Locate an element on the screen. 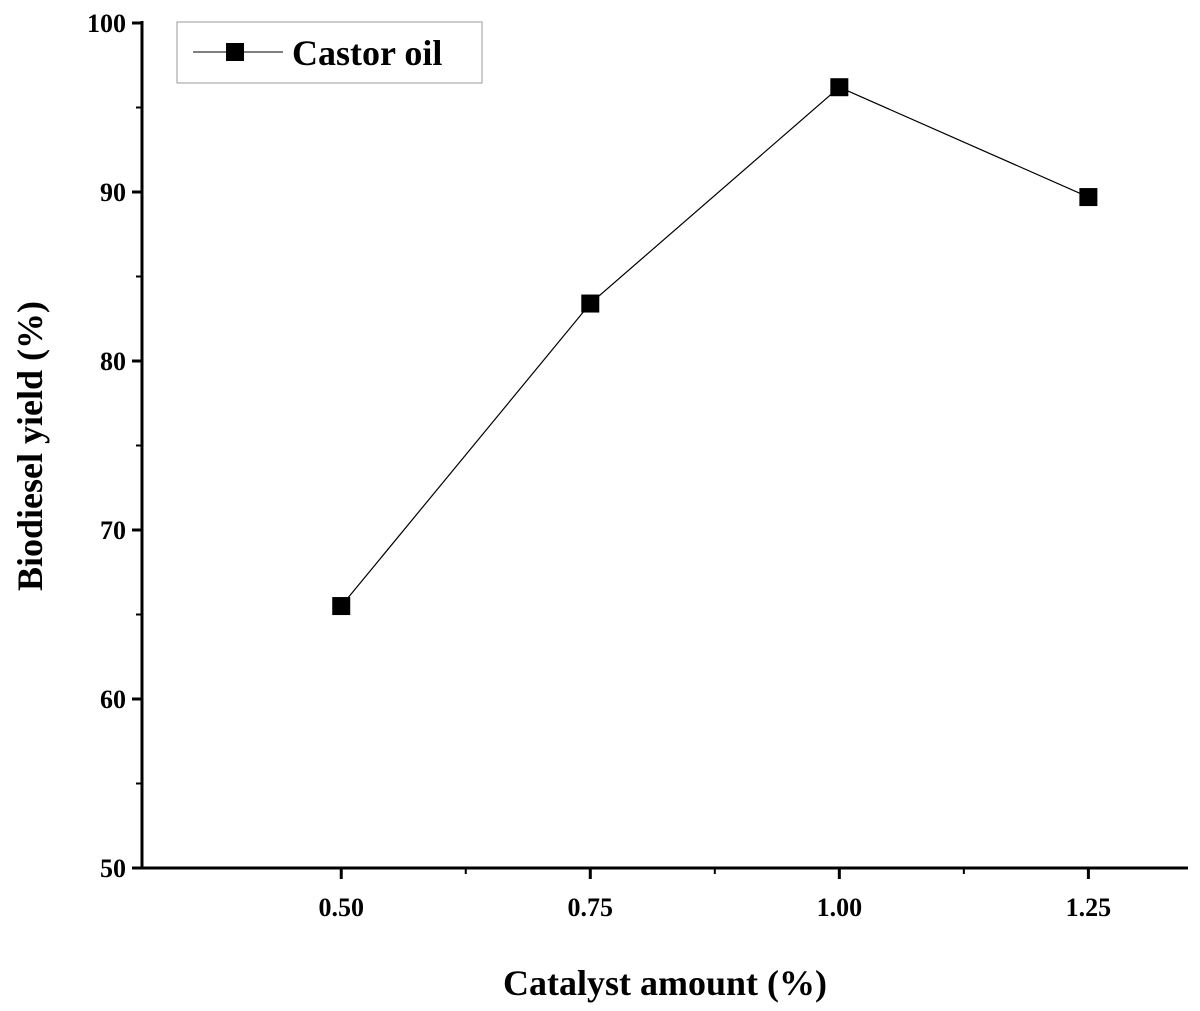 This screenshot has width=1200, height=1011. y-tick-label: 80 is located at coordinates (113, 361).